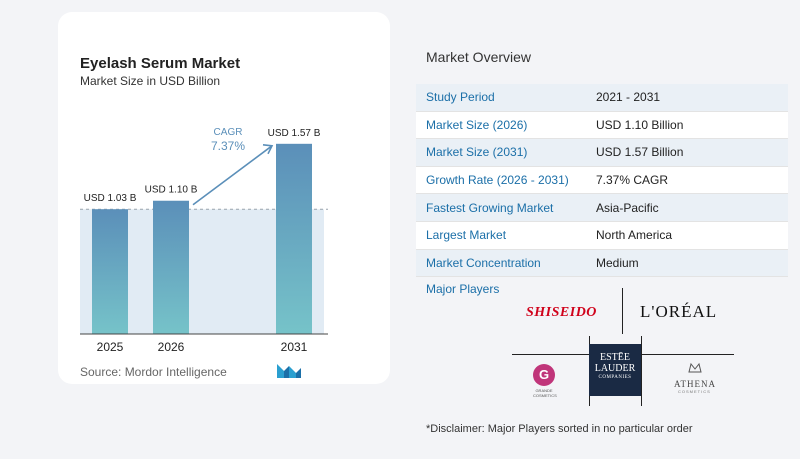 This screenshot has width=800, height=459. I want to click on overview-row-value: 7.37% CAGR, so click(632, 180).